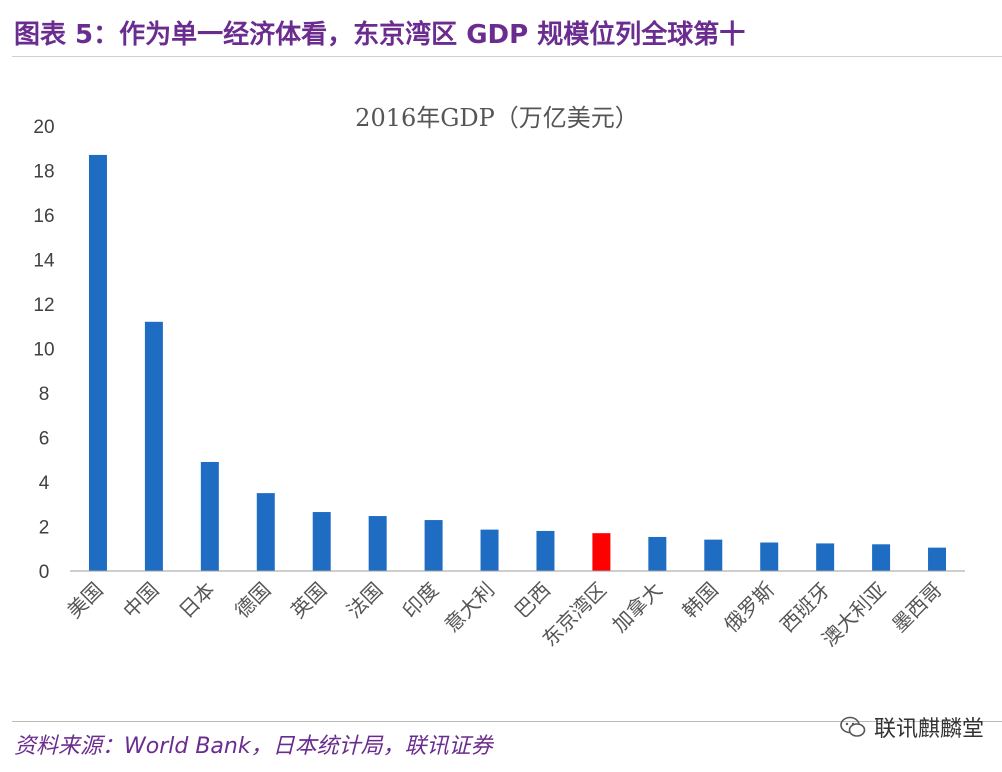  I want to click on x-tick-label: 俄罗斯, so click(748, 607).